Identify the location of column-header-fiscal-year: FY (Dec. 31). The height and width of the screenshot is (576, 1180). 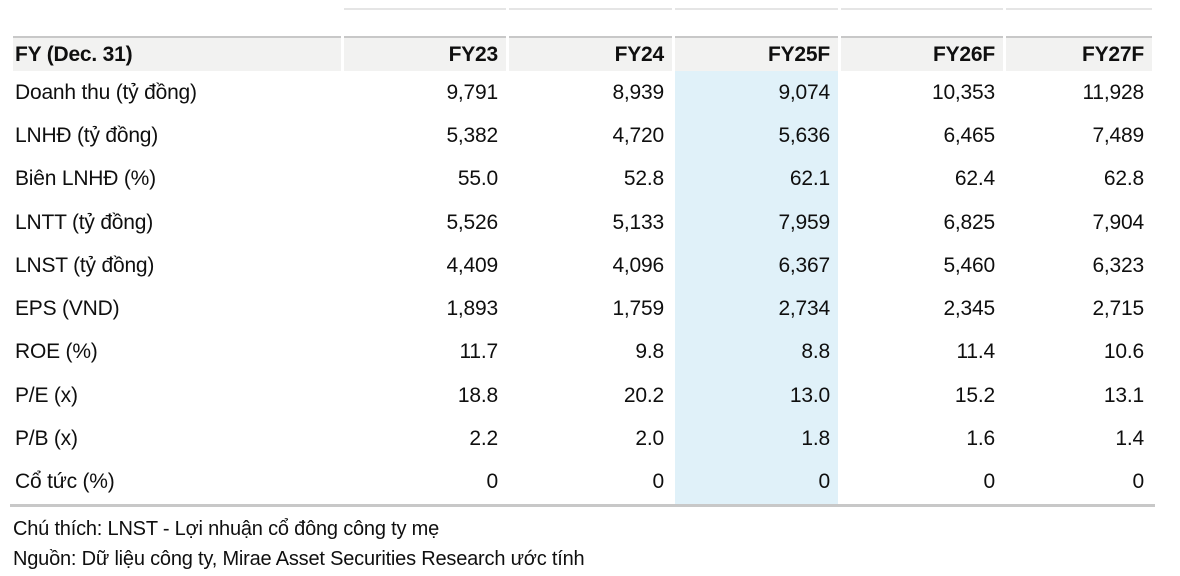
(177, 53).